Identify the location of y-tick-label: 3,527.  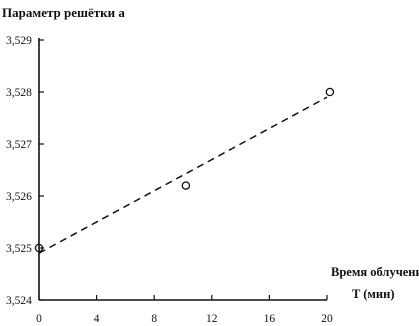
(19, 145).